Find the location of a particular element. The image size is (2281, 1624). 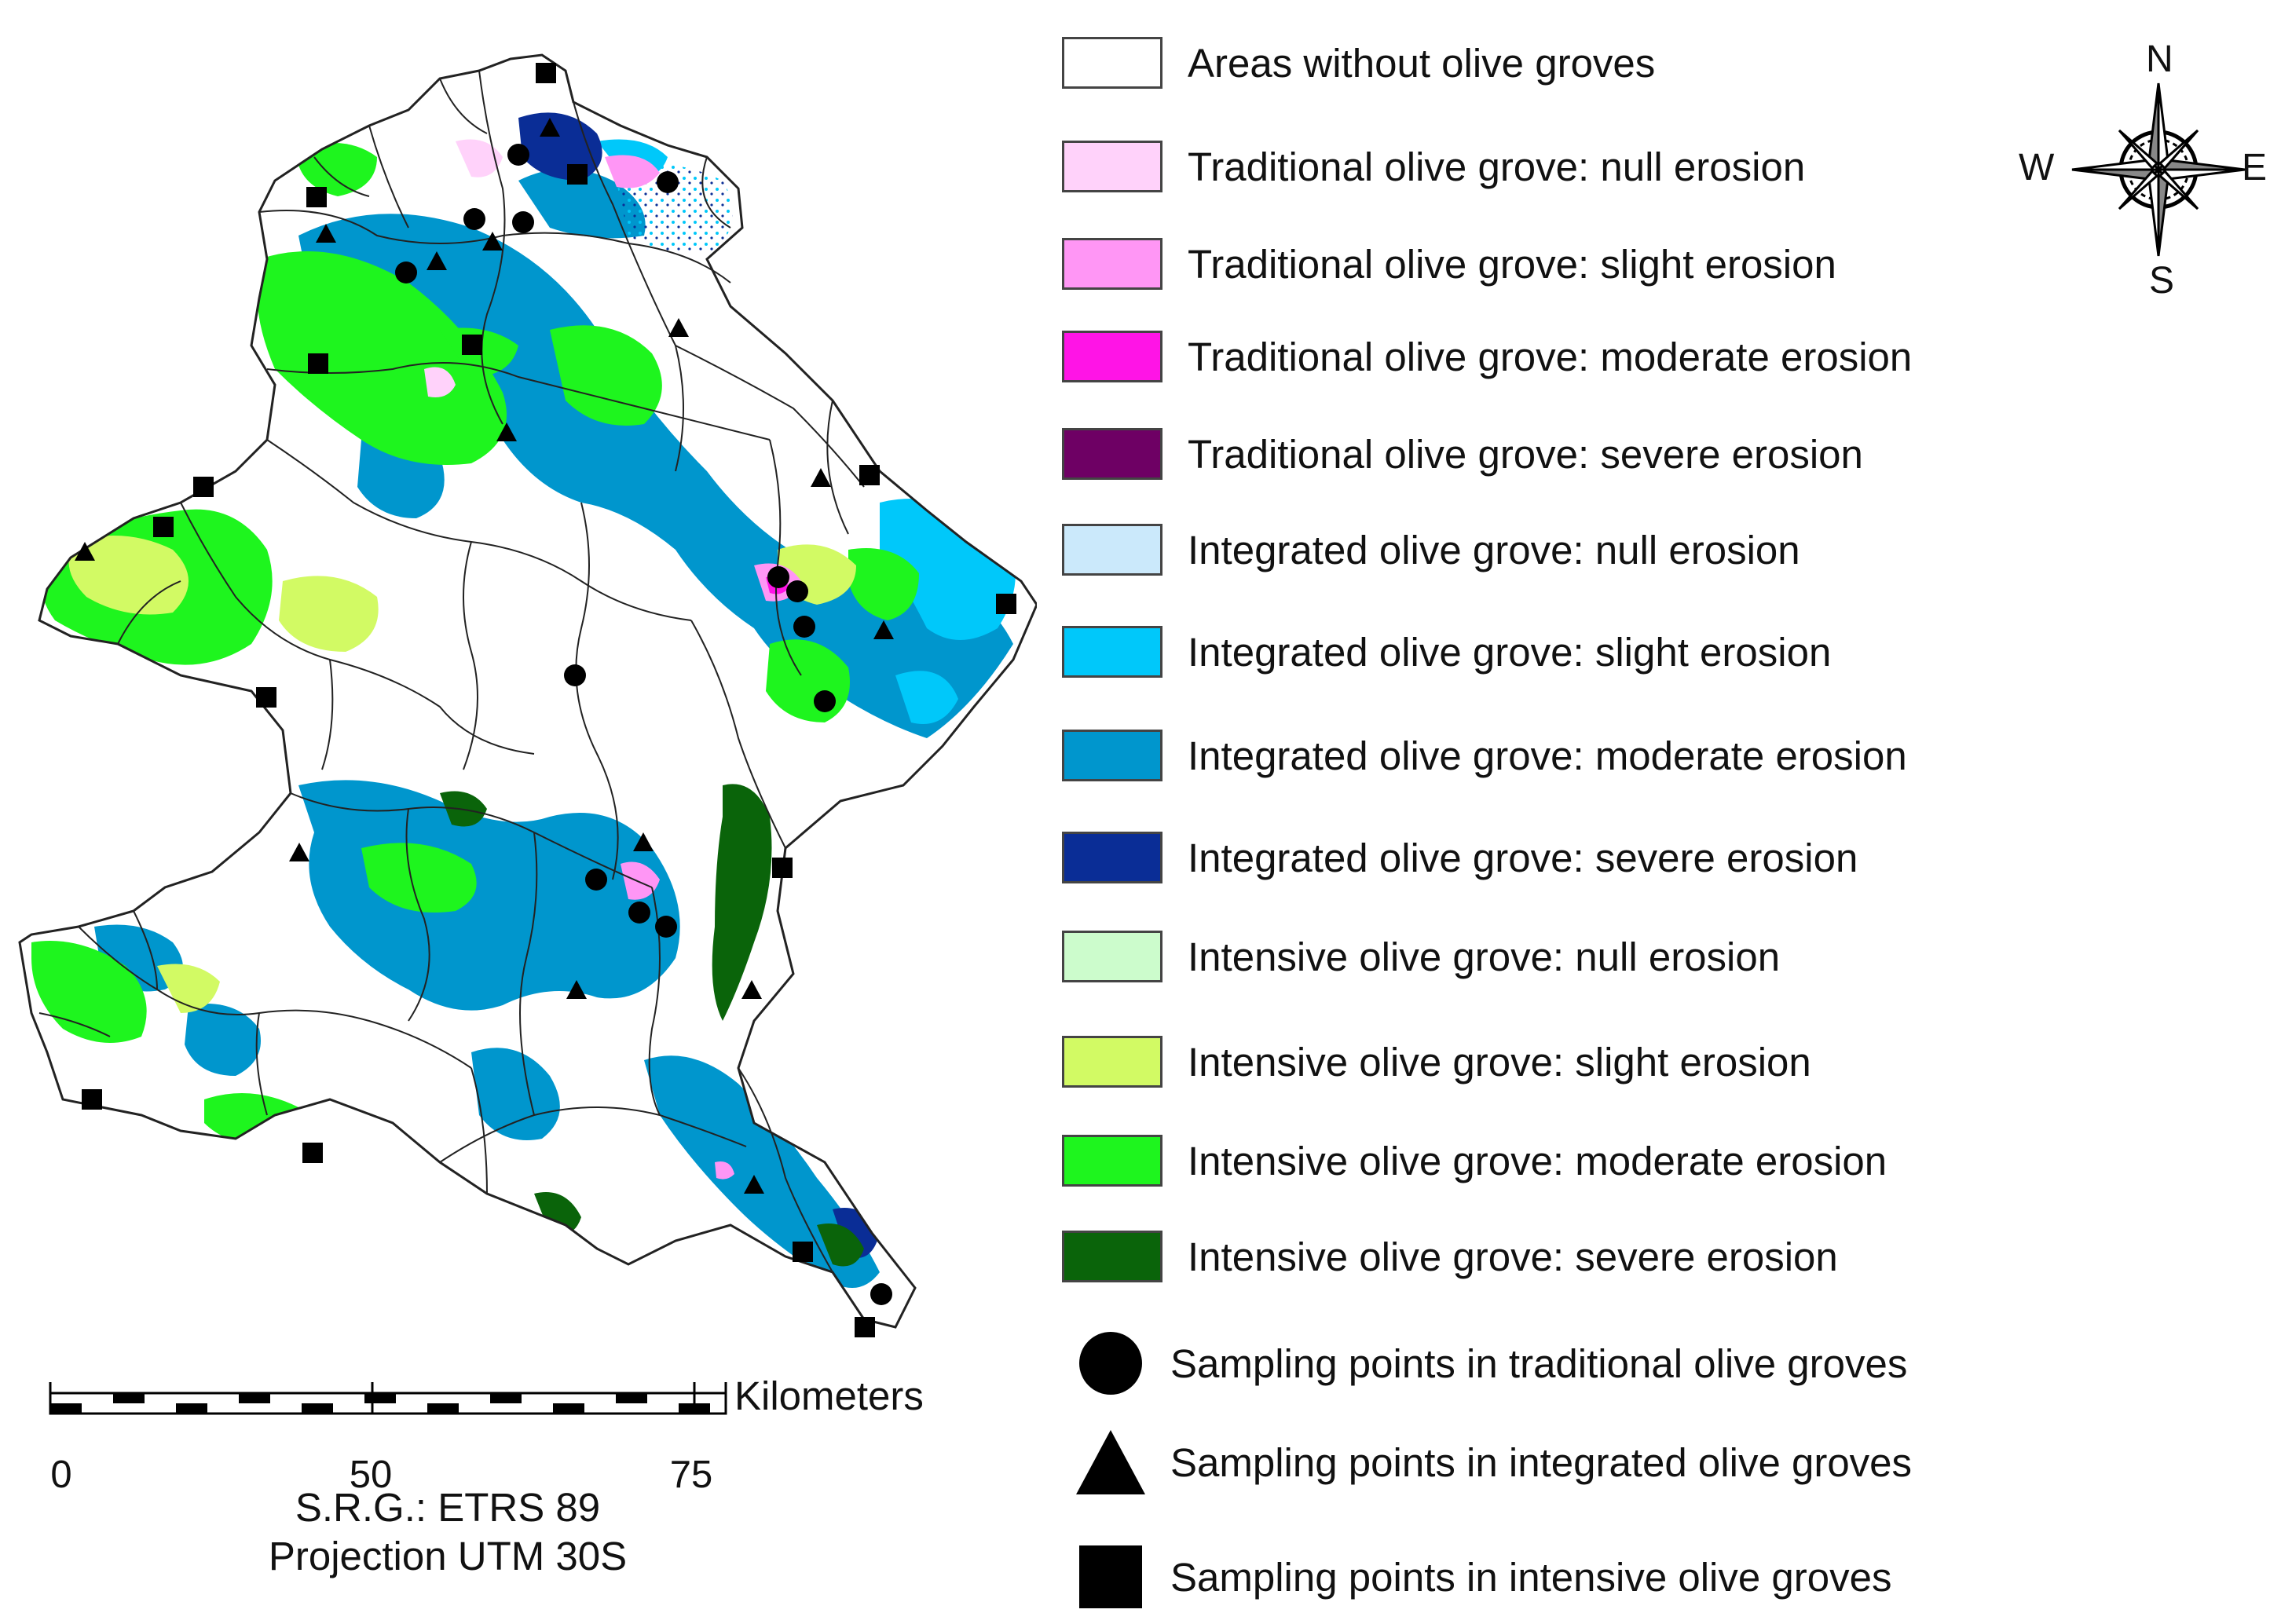

legend-item: Traditional olive grove: severe erosion is located at coordinates (1463, 454).